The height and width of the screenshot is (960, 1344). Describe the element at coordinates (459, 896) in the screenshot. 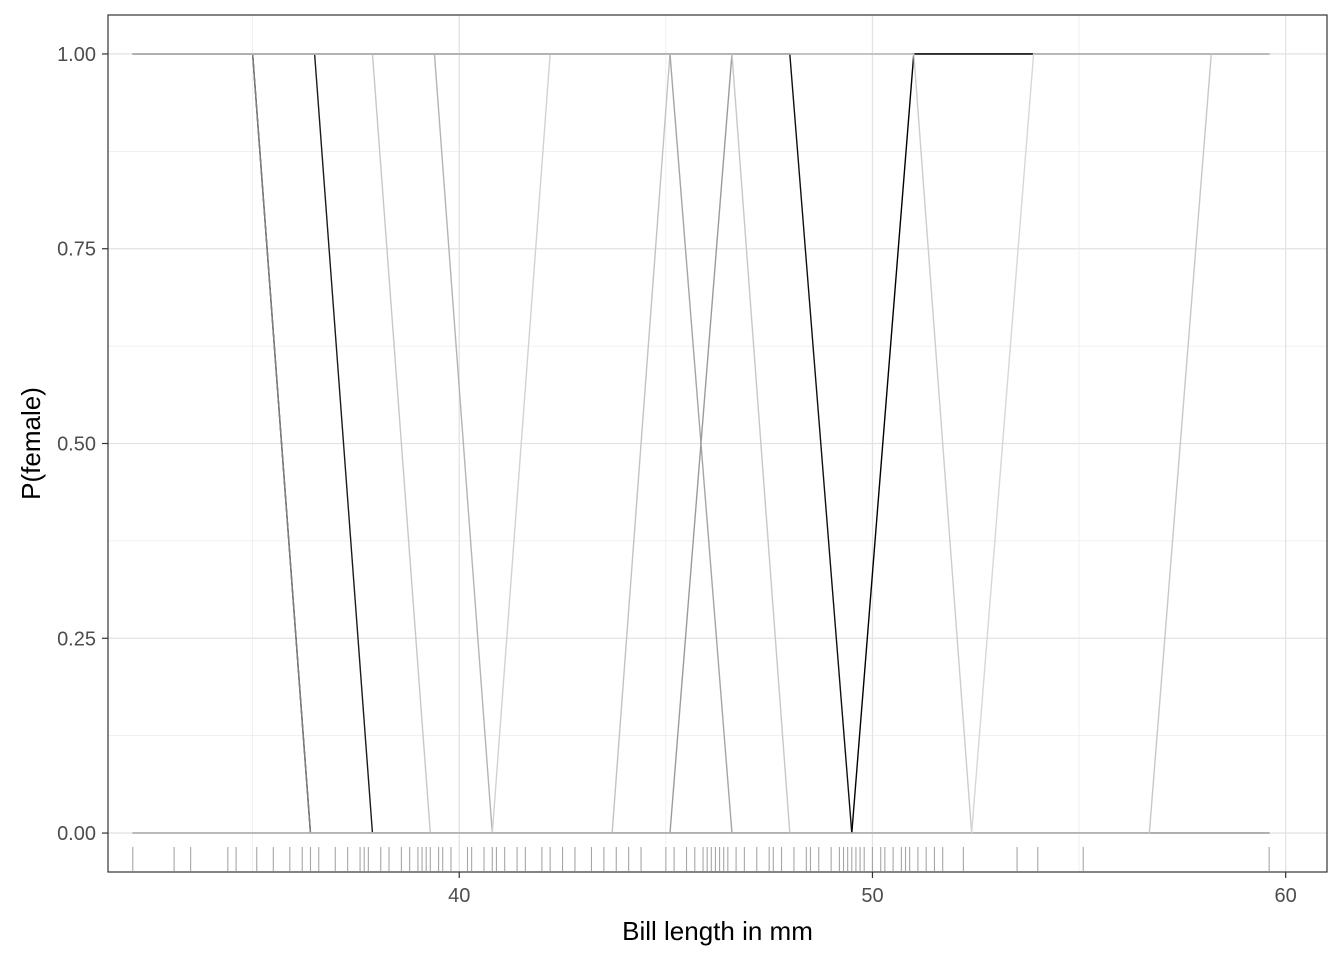

I see `x-tick-label: 40` at that location.